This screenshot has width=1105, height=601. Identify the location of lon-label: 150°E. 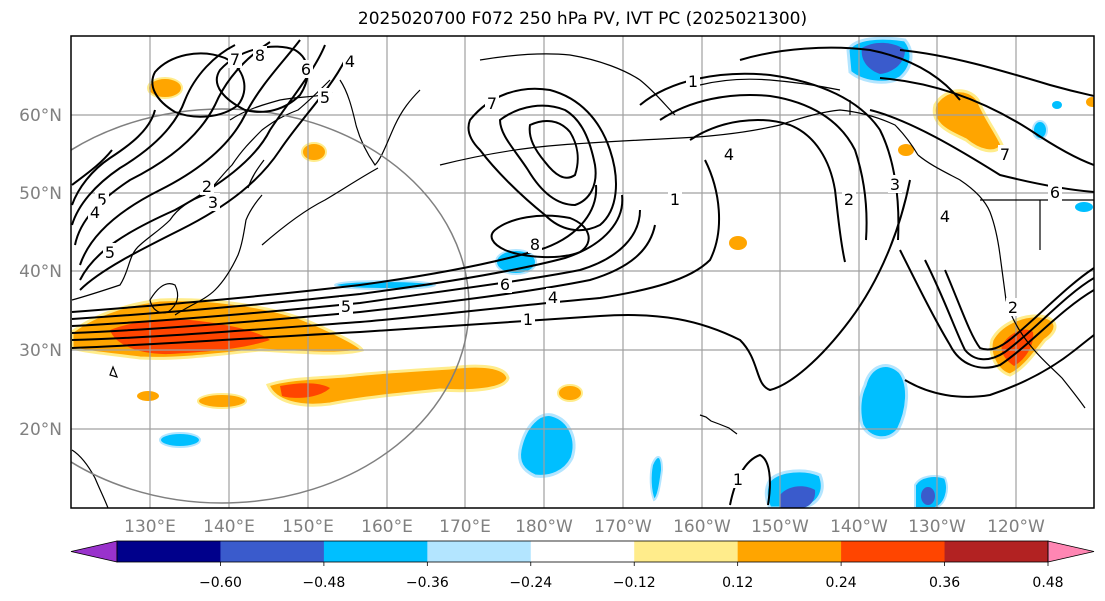
(308, 527).